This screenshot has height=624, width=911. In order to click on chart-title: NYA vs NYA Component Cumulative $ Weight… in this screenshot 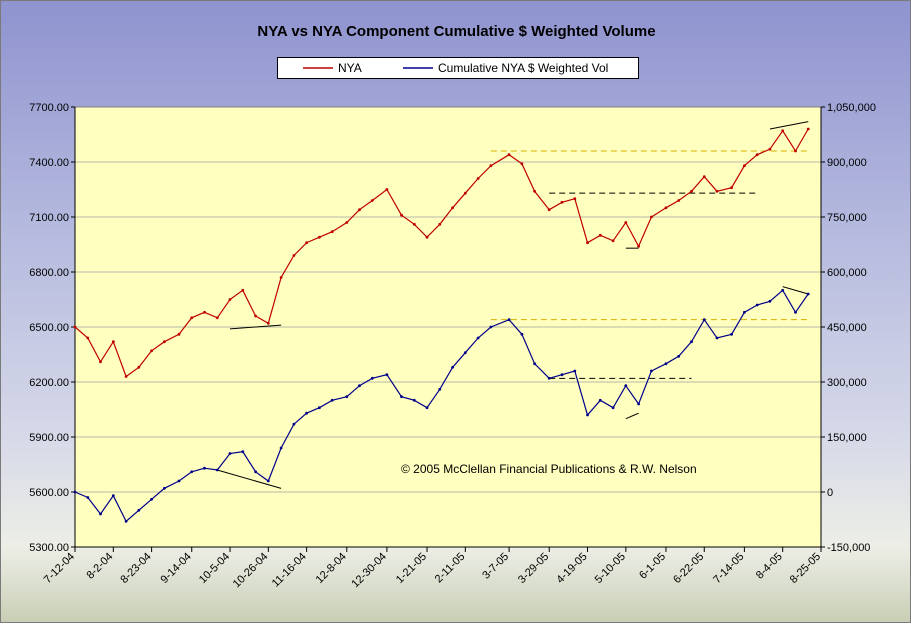, I will do `click(456, 31)`.